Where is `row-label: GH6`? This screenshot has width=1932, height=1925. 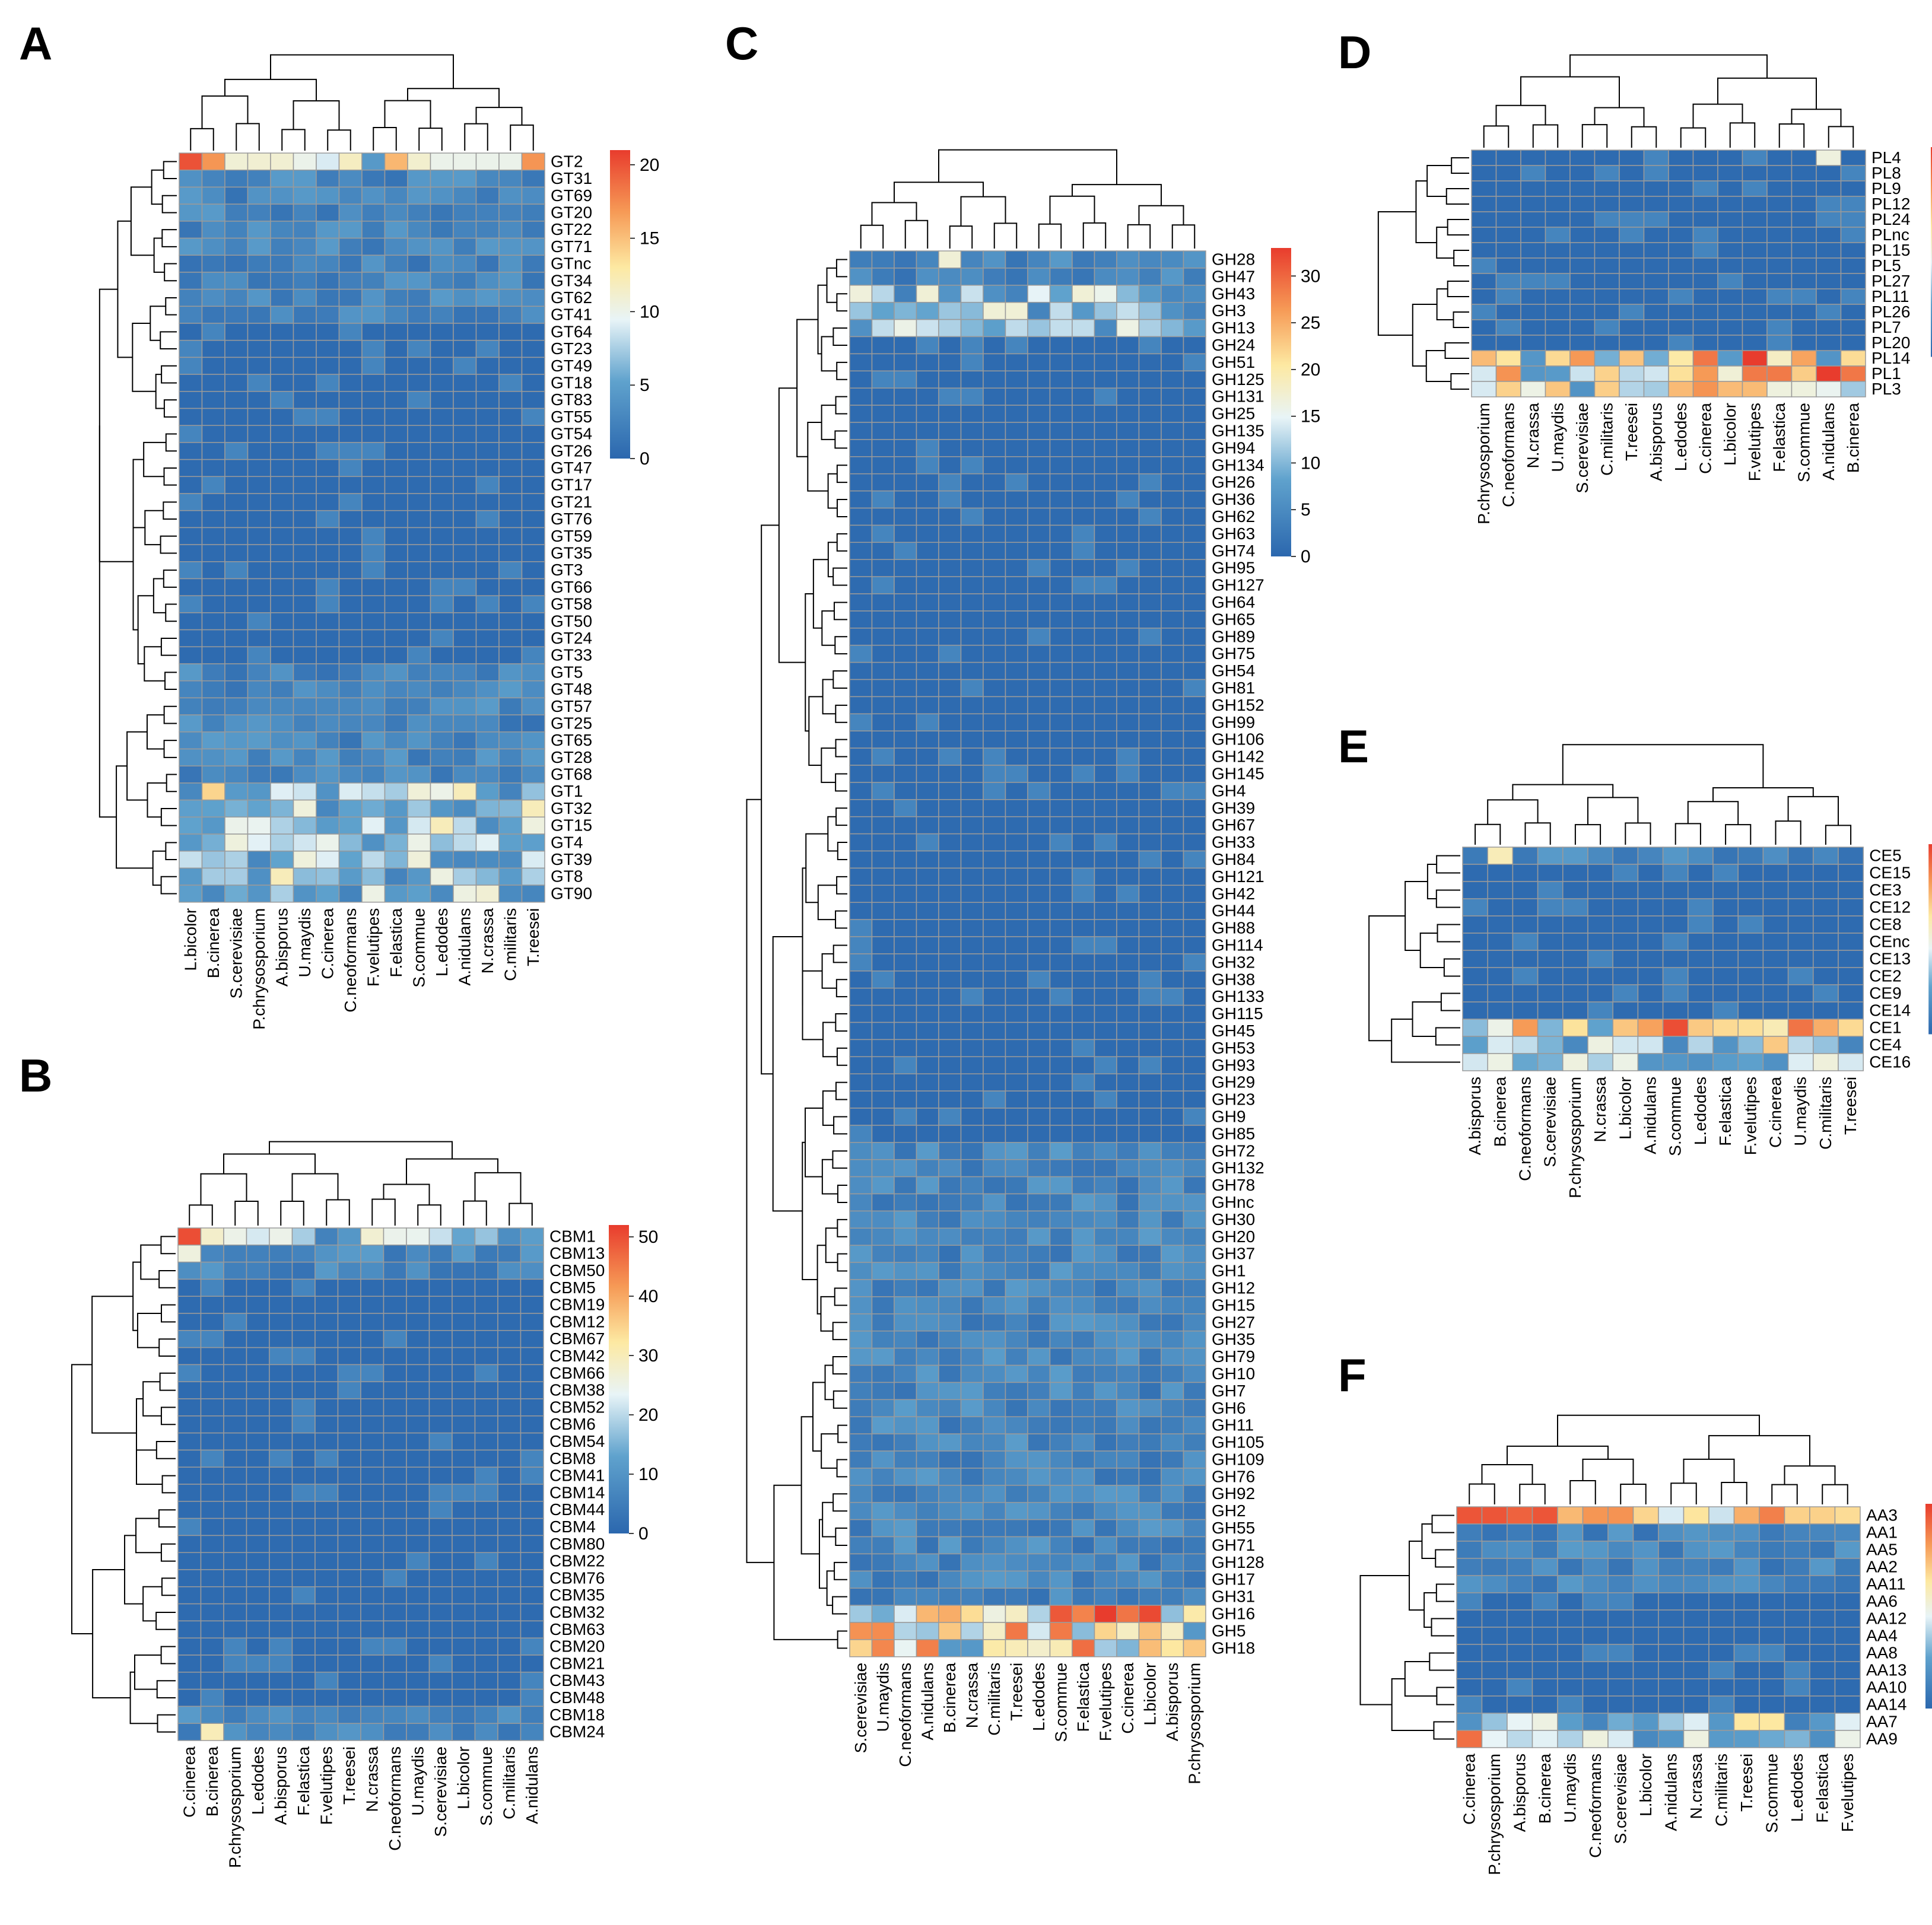
row-label: GH6 is located at coordinates (1229, 1408).